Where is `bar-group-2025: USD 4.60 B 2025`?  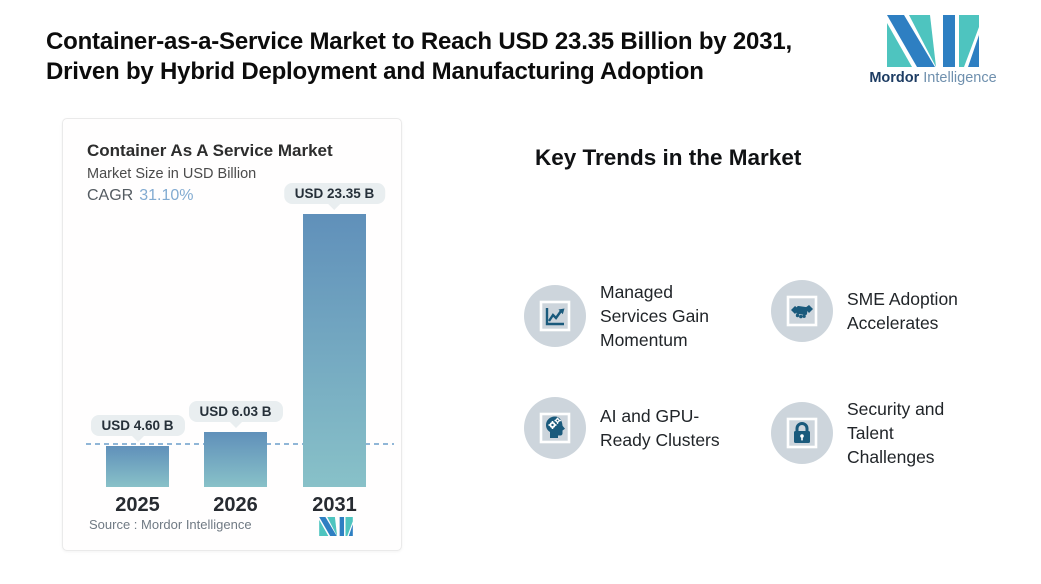 bar-group-2025: USD 4.60 B 2025 is located at coordinates (137, 317).